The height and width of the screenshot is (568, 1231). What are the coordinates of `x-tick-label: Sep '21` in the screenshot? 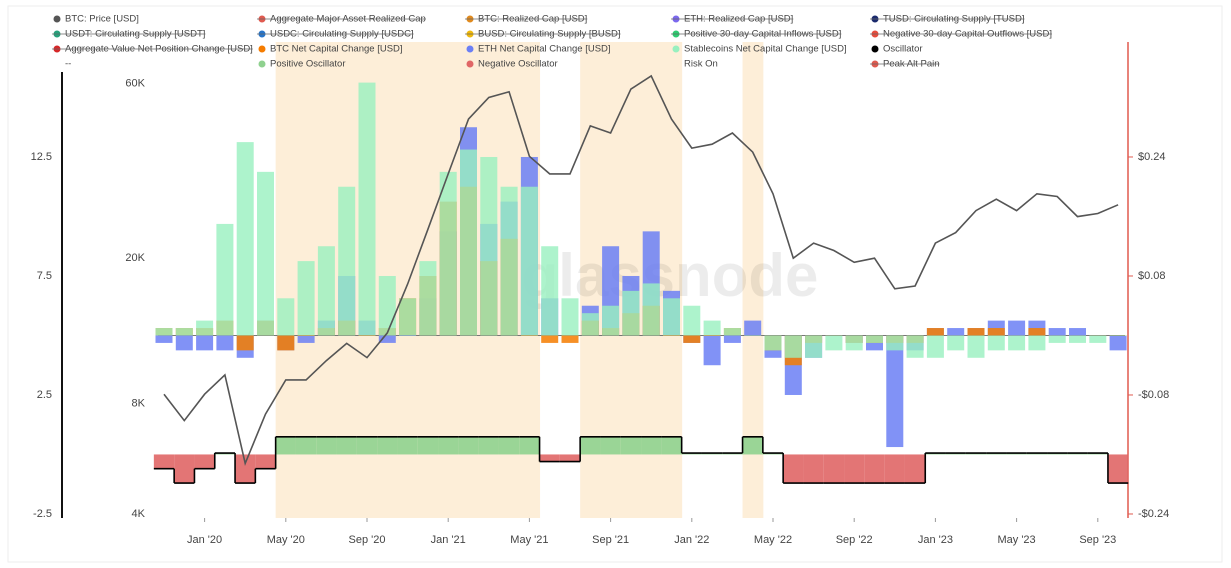 It's located at (610, 540).